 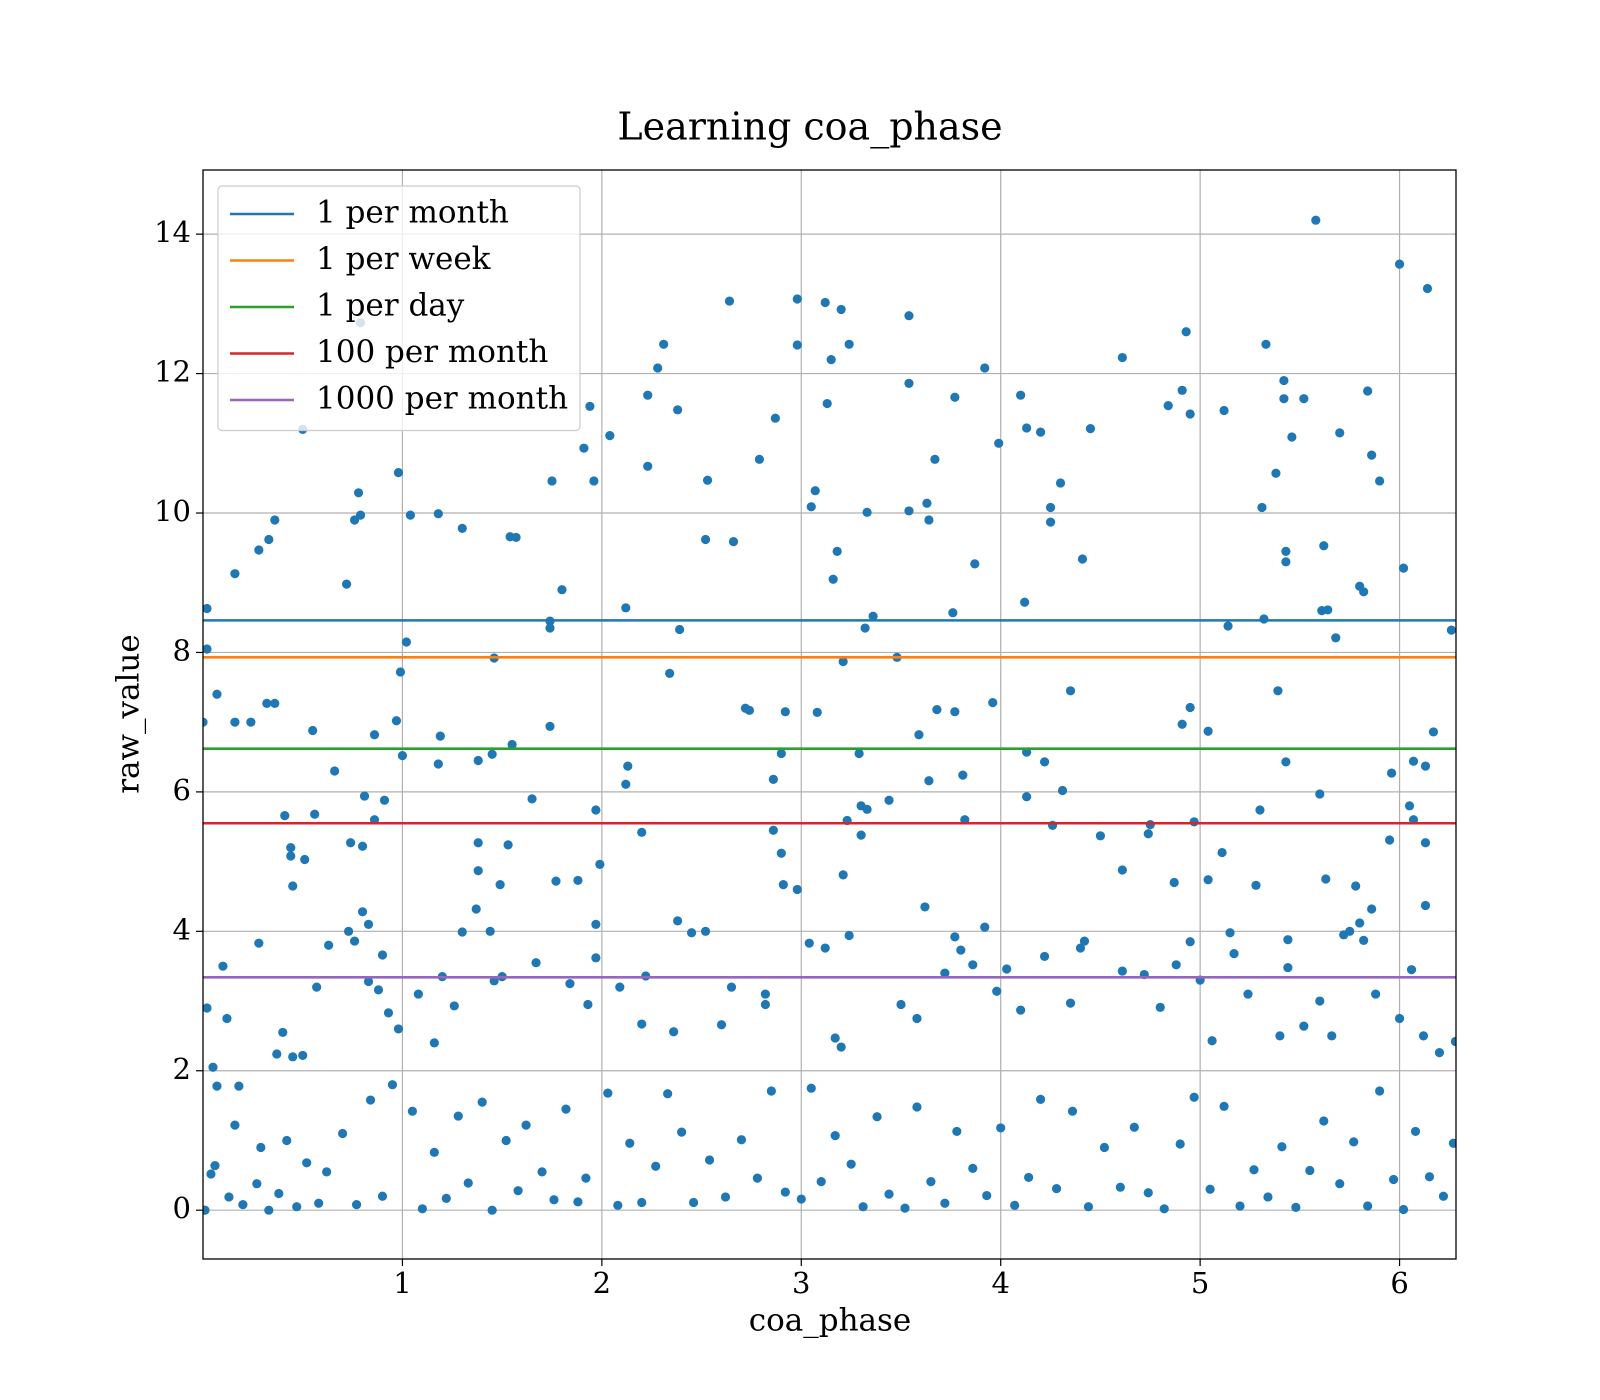 I want to click on x-tick-label: 3, so click(x=801, y=1283).